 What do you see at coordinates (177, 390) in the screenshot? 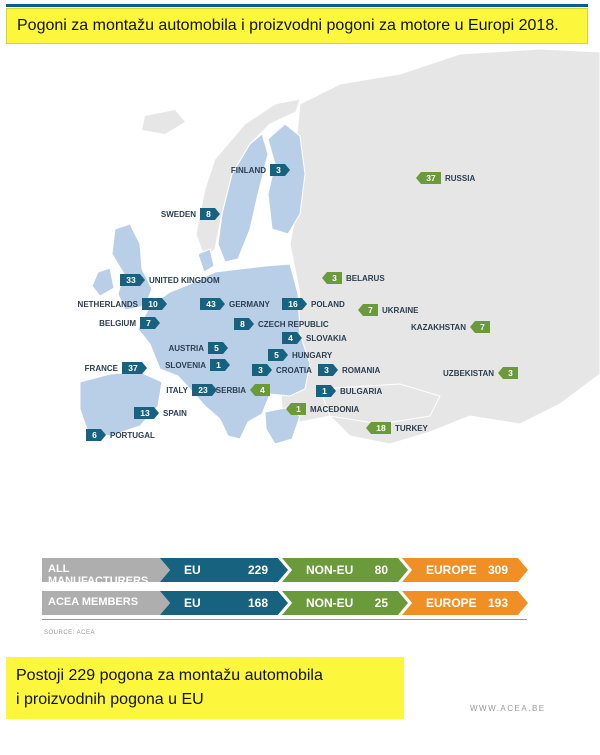
I see `country-label: ITALY` at bounding box center [177, 390].